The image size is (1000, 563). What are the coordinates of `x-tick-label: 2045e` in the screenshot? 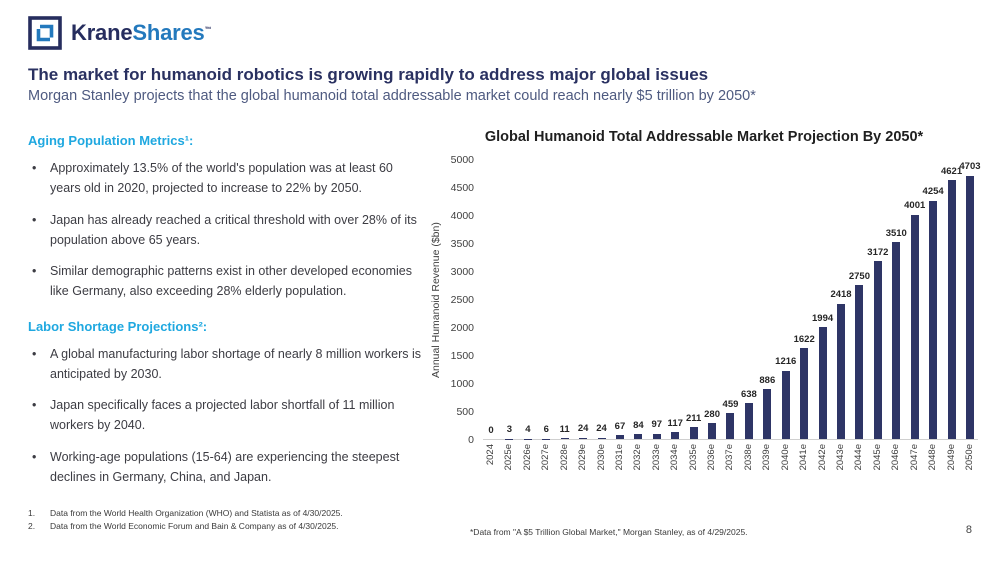 It's located at (877, 457).